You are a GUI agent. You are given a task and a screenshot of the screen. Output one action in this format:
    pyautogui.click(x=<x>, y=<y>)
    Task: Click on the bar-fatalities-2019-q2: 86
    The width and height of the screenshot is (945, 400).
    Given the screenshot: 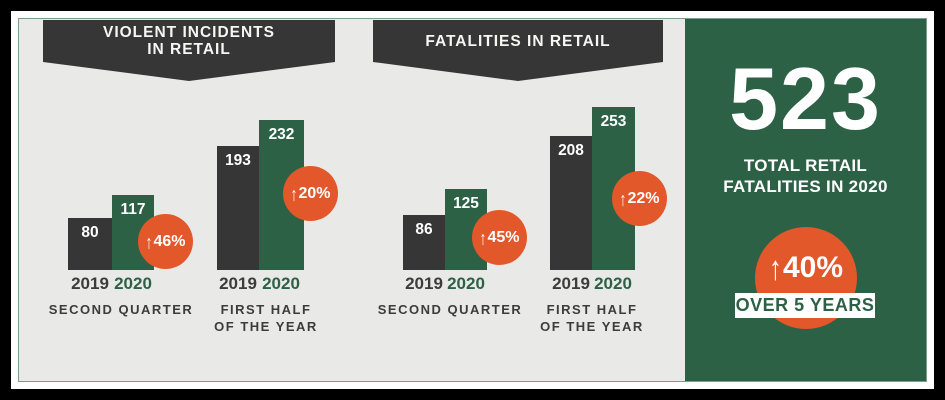 What is the action you would take?
    pyautogui.click(x=424, y=242)
    